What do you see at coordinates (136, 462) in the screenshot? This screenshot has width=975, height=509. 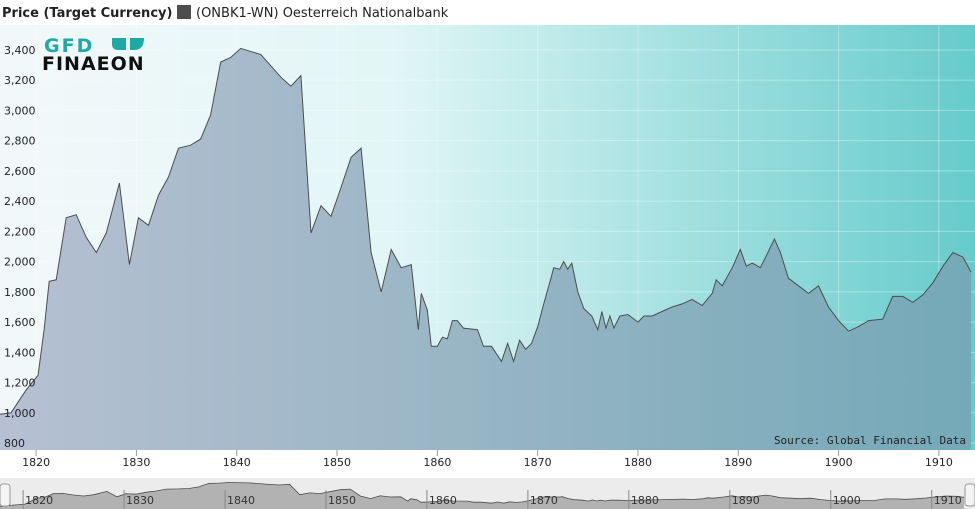 I see `x-tick-label: 1830` at bounding box center [136, 462].